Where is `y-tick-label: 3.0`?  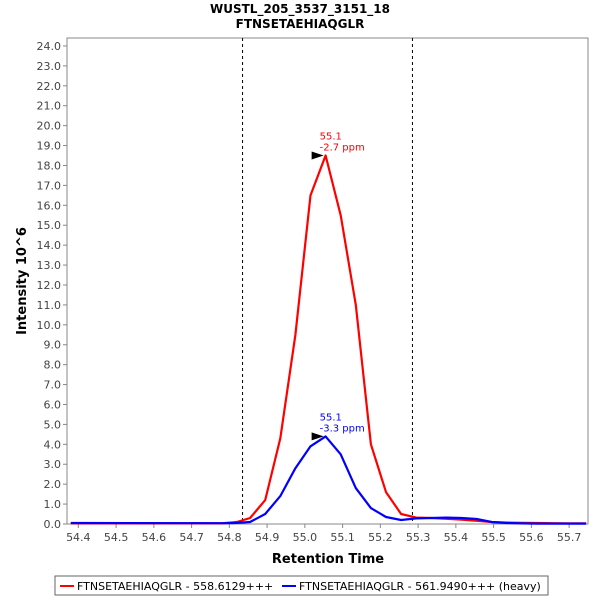
y-tick-label: 3.0 is located at coordinates (53, 464).